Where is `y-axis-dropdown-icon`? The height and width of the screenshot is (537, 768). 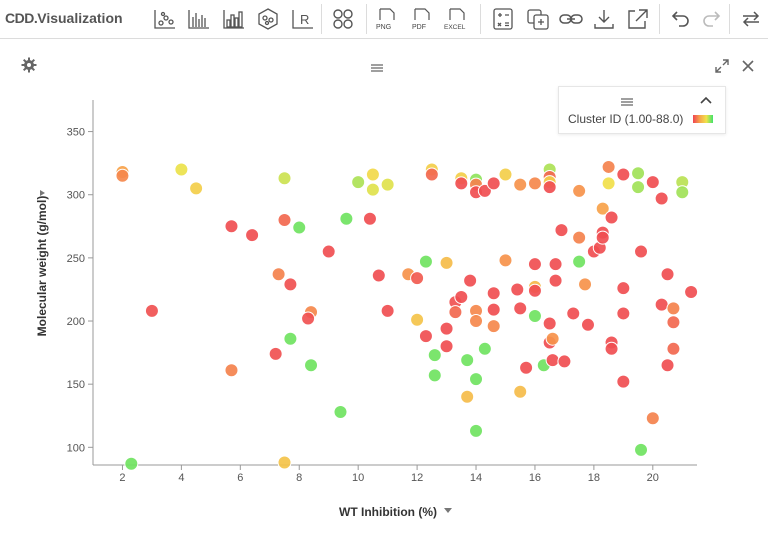 y-axis-dropdown-icon is located at coordinates (42, 193).